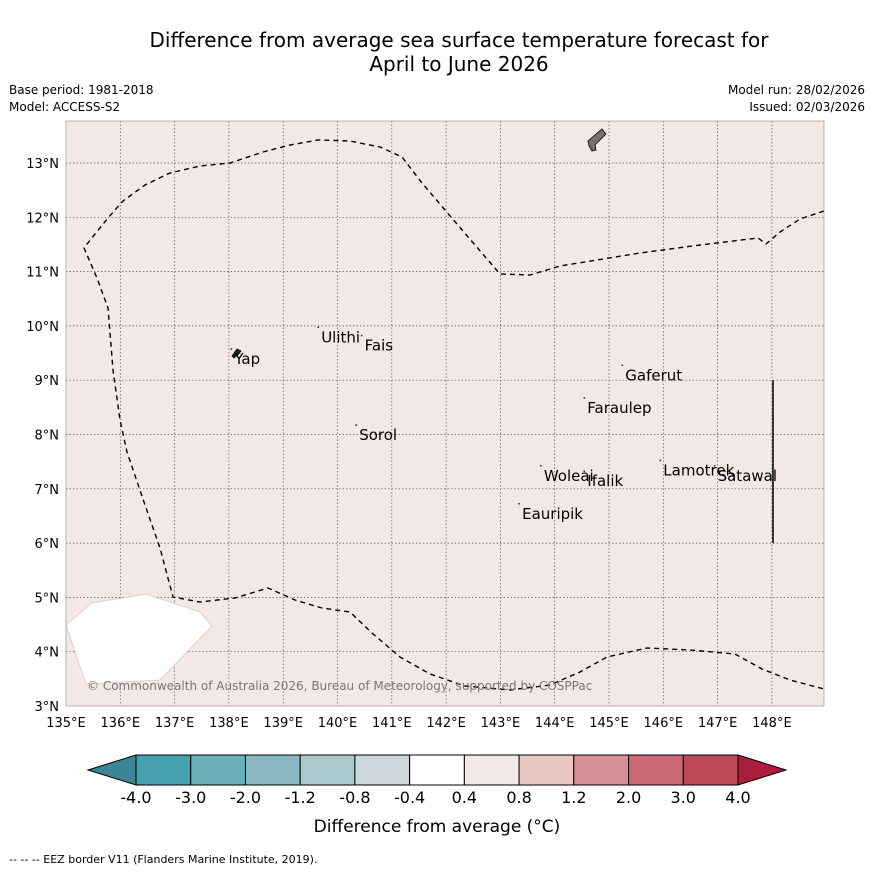 The width and height of the screenshot is (873, 873). Describe the element at coordinates (597, 140) in the screenshot. I see `guam-island` at that location.